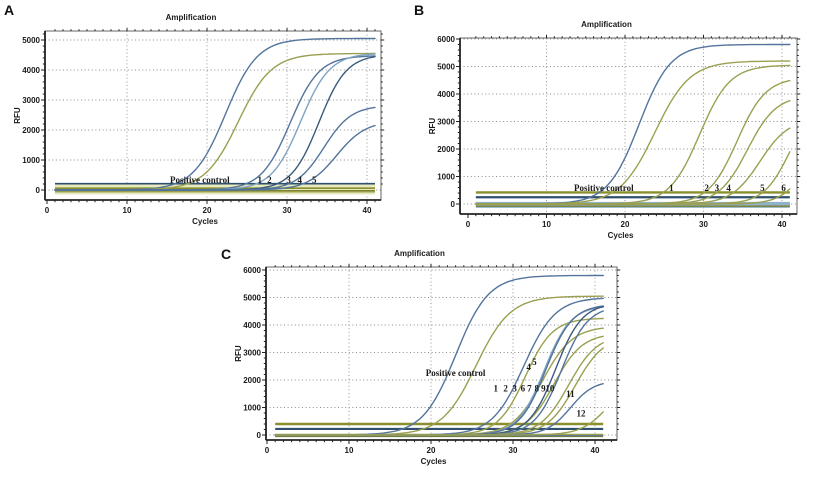 The height and width of the screenshot is (477, 820). What do you see at coordinates (550, 388) in the screenshot?
I see `annotation-10: 10` at bounding box center [550, 388].